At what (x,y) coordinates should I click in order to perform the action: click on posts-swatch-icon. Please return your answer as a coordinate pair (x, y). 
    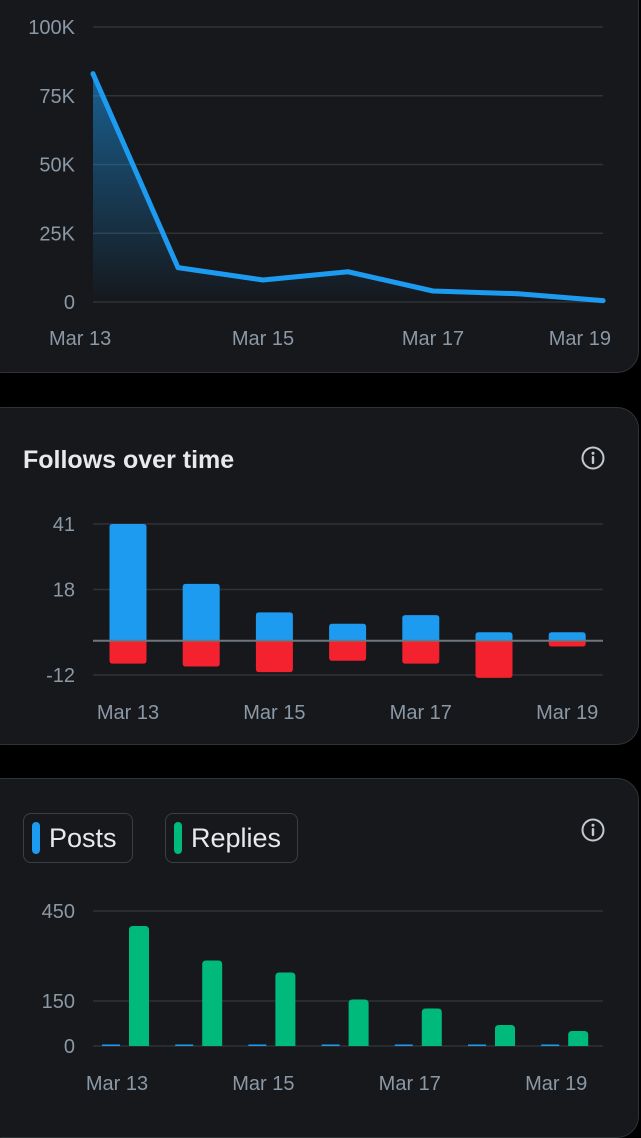
    Looking at the image, I should click on (36, 838).